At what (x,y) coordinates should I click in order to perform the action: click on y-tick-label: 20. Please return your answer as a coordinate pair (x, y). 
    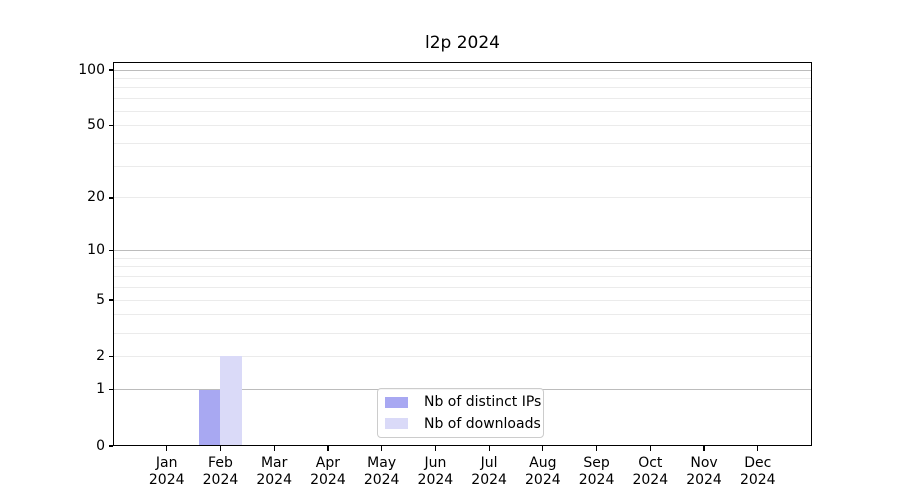
    Looking at the image, I should click on (96, 197).